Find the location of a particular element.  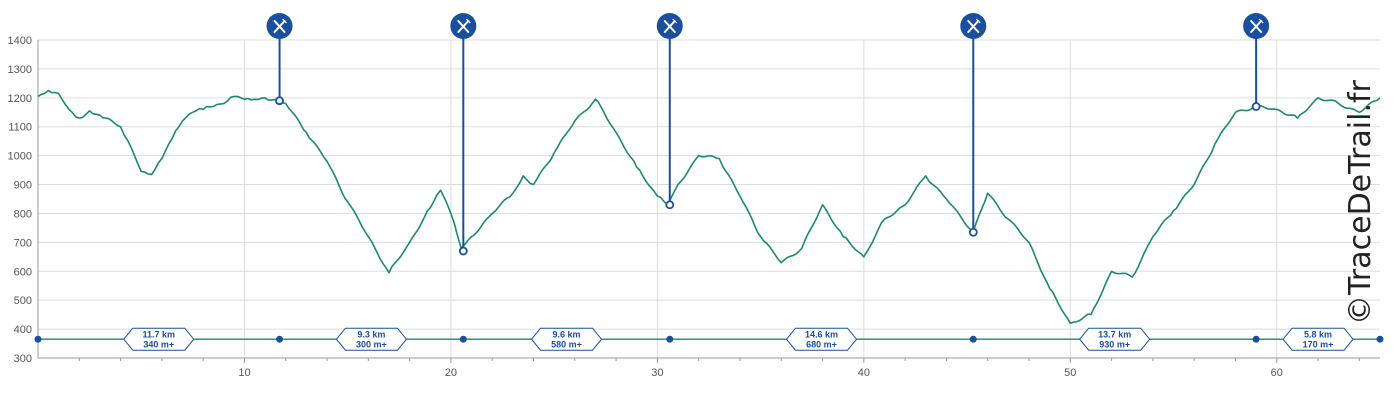

y-tick-label: 900 is located at coordinates (23, 186).